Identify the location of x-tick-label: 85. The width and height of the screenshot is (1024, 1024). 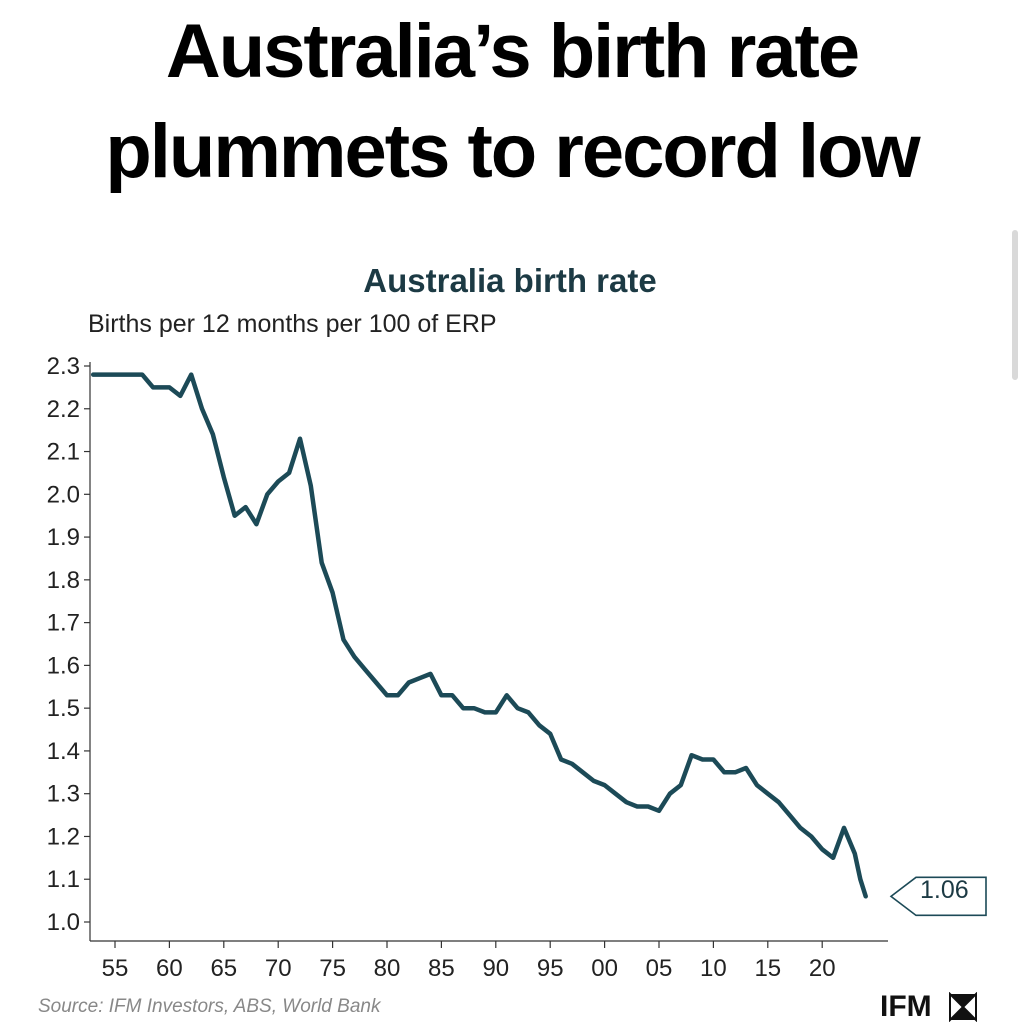
(441, 968).